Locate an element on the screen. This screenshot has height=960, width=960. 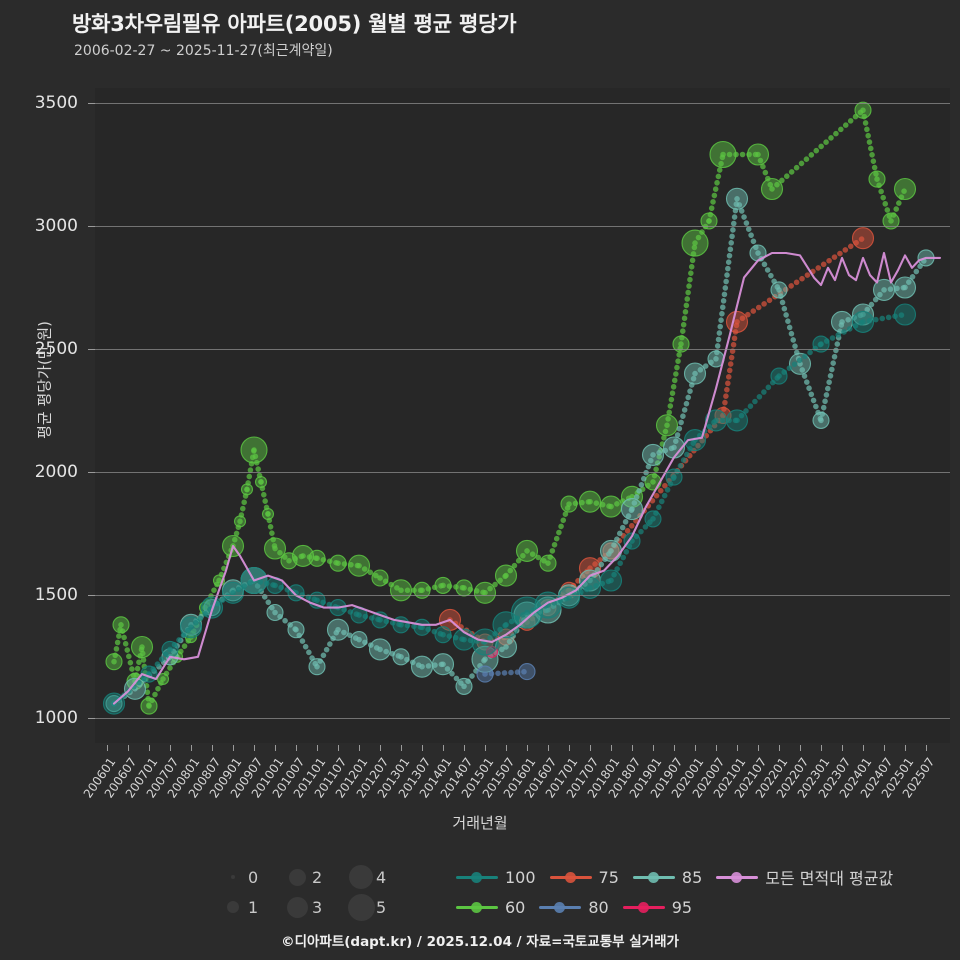
legend-size-0: 0 is located at coordinates (248, 877).